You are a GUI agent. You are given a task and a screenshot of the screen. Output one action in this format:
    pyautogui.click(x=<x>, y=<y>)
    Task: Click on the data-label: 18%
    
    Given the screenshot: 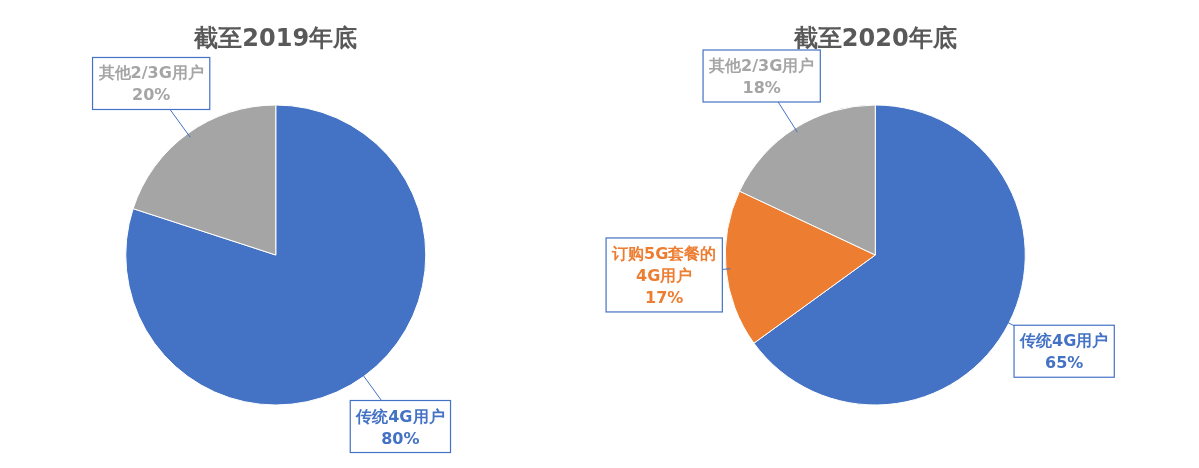 What is the action you would take?
    pyautogui.click(x=761, y=87)
    